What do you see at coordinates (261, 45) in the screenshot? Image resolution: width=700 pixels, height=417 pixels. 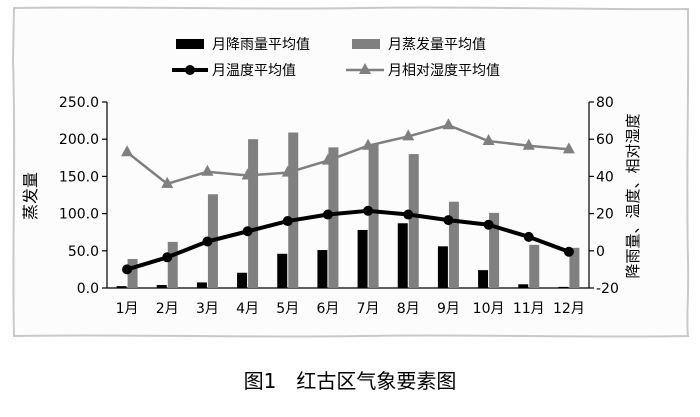 I see `legend-label-precip: 月降雨量平均值` at bounding box center [261, 45].